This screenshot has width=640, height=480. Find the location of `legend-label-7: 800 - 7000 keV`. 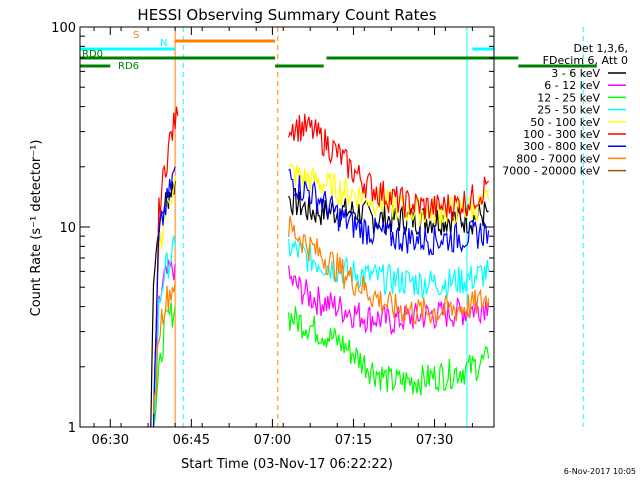

legend-label-7: 800 - 7000 keV is located at coordinates (558, 158).